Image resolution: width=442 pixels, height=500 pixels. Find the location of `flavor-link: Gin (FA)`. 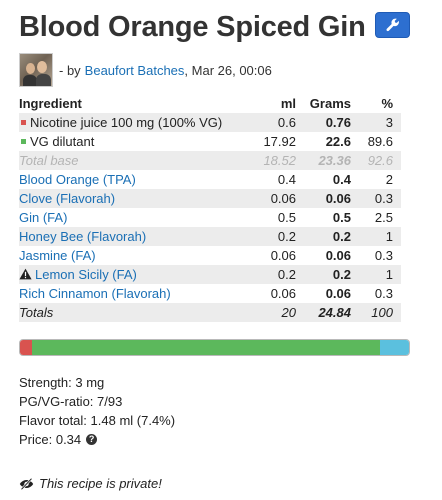

flavor-link: Gin (FA) is located at coordinates (43, 217).